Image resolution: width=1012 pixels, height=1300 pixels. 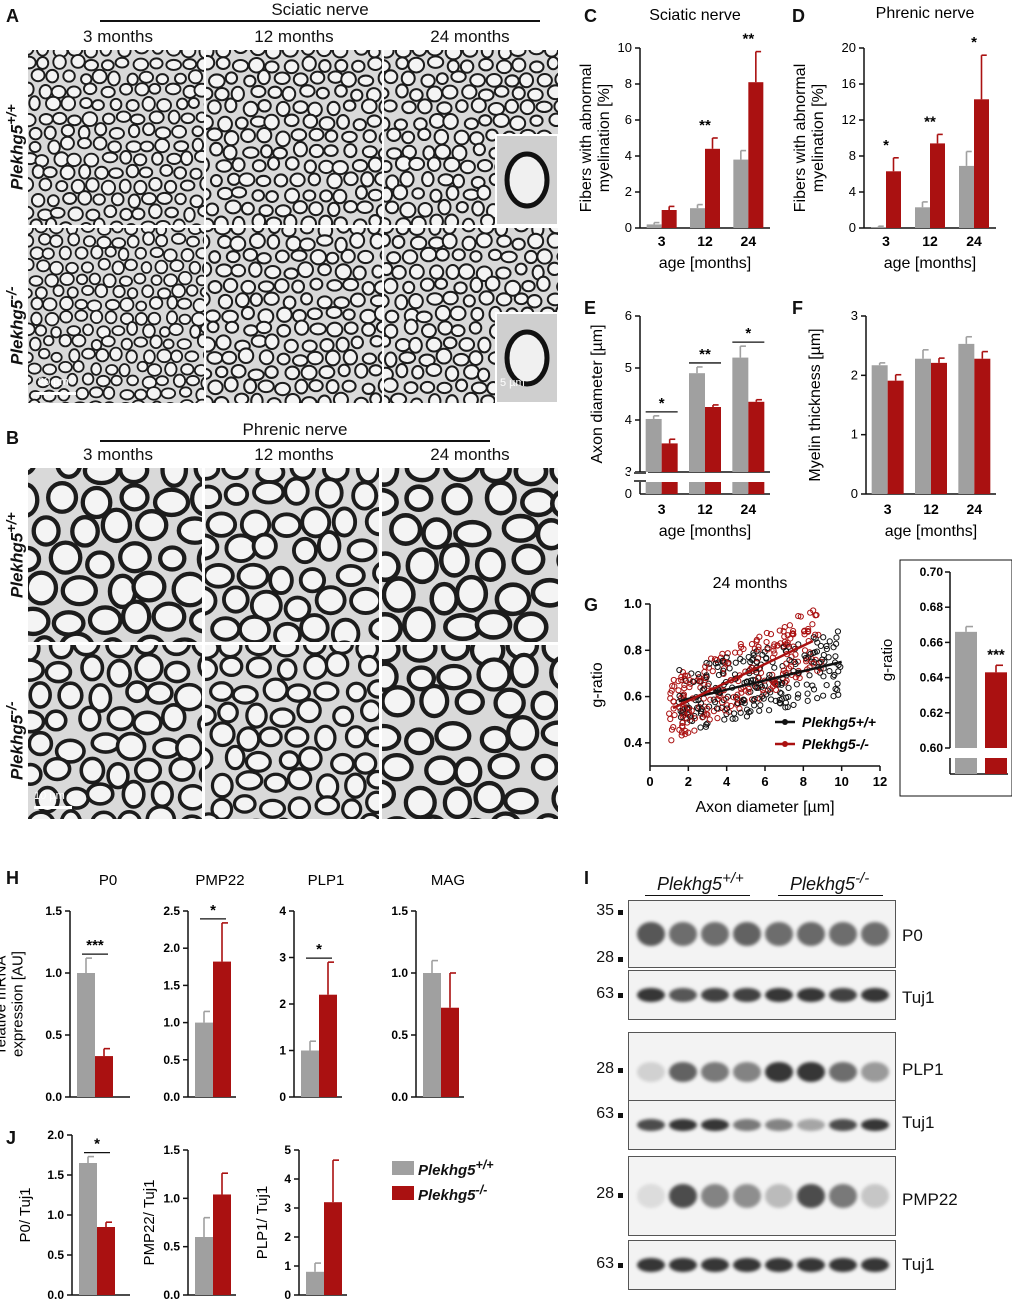 What do you see at coordinates (294, 315) in the screenshot?
I see `micrograph-sciatic-ko-12m` at bounding box center [294, 315].